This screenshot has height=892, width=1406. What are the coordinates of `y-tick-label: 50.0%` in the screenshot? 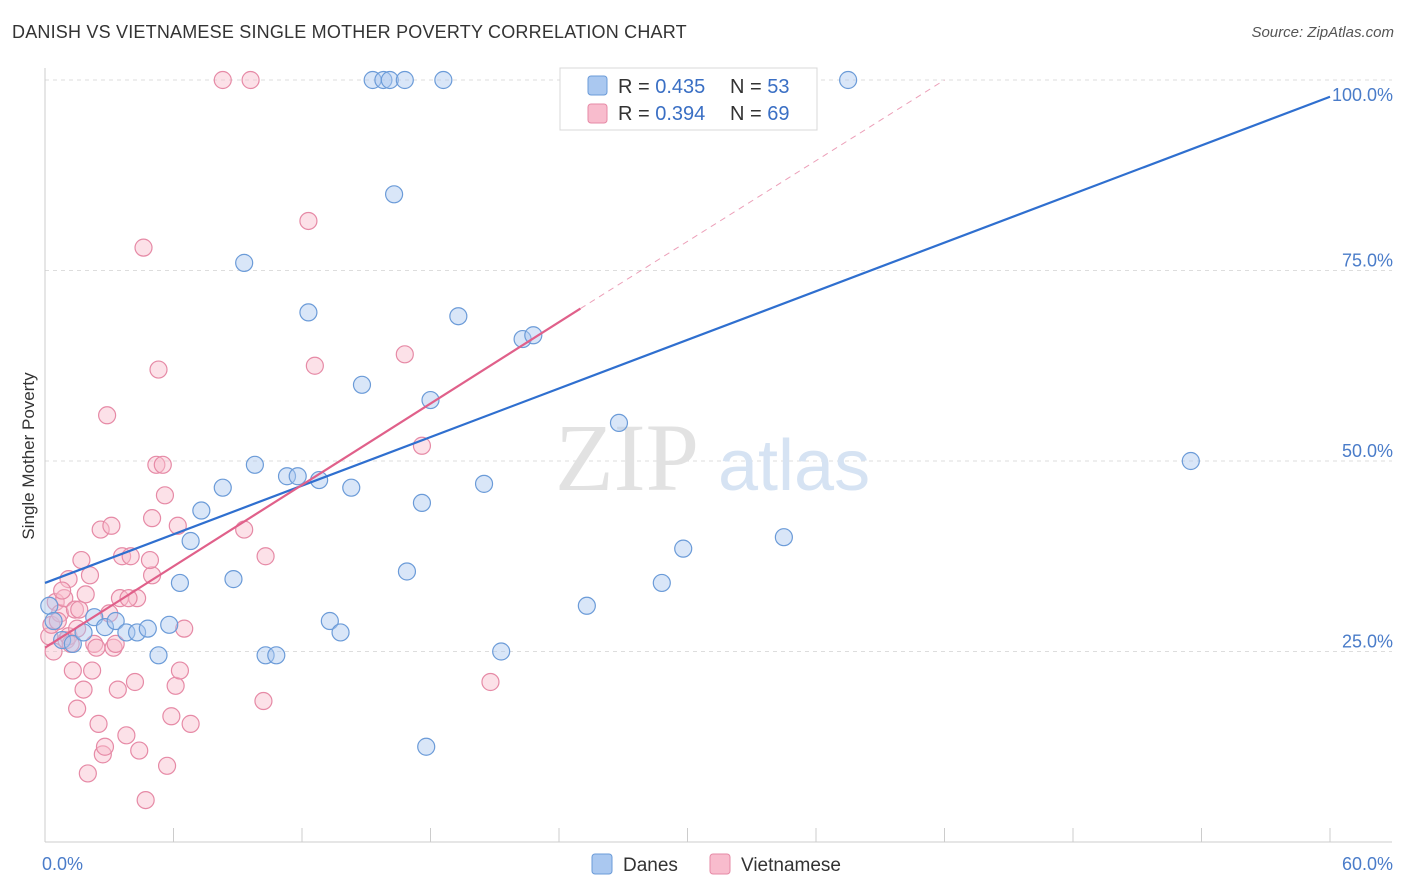 It's located at (1367, 451).